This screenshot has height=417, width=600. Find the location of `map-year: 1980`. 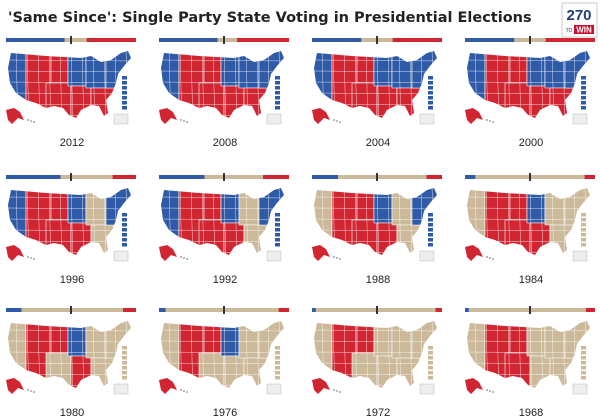

map-year: 1980 is located at coordinates (72, 412).